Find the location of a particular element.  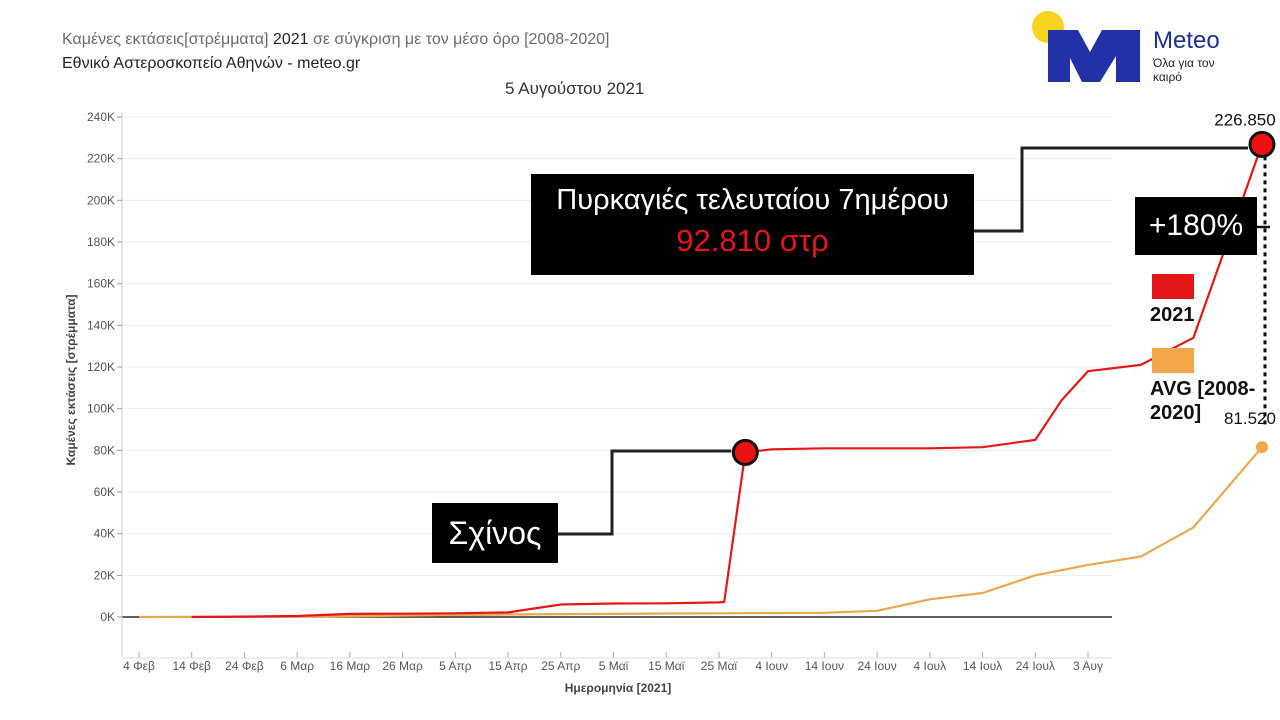

x-tick-label: 16 Μαρ is located at coordinates (350, 666).